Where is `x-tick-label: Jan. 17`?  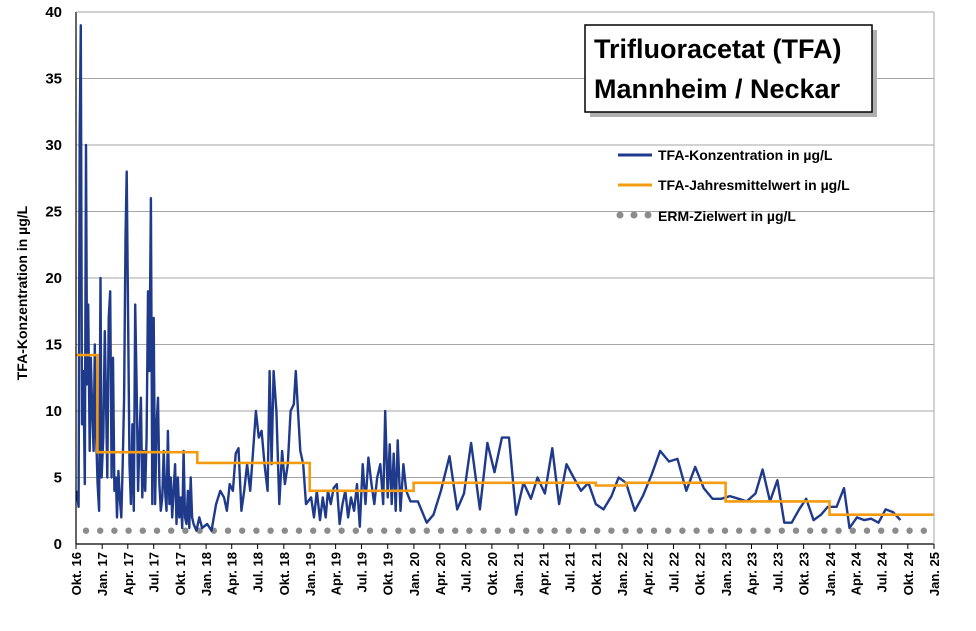
x-tick-label: Jan. 17 is located at coordinates (102, 574).